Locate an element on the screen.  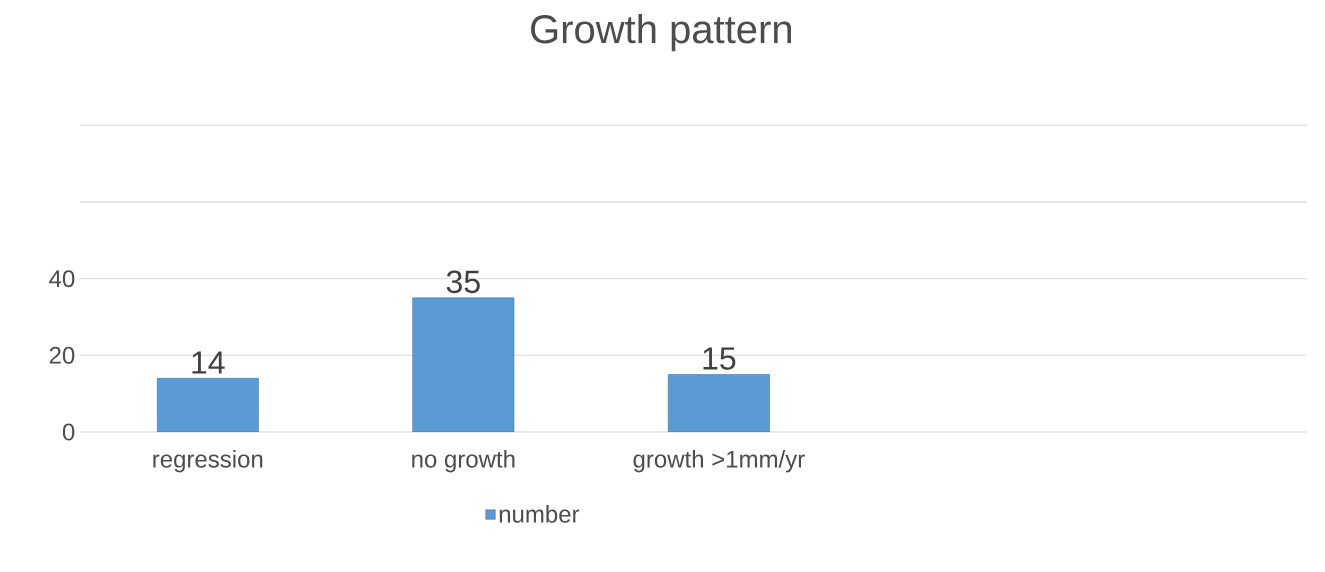
x-tick-label: no growth is located at coordinates (463, 461).